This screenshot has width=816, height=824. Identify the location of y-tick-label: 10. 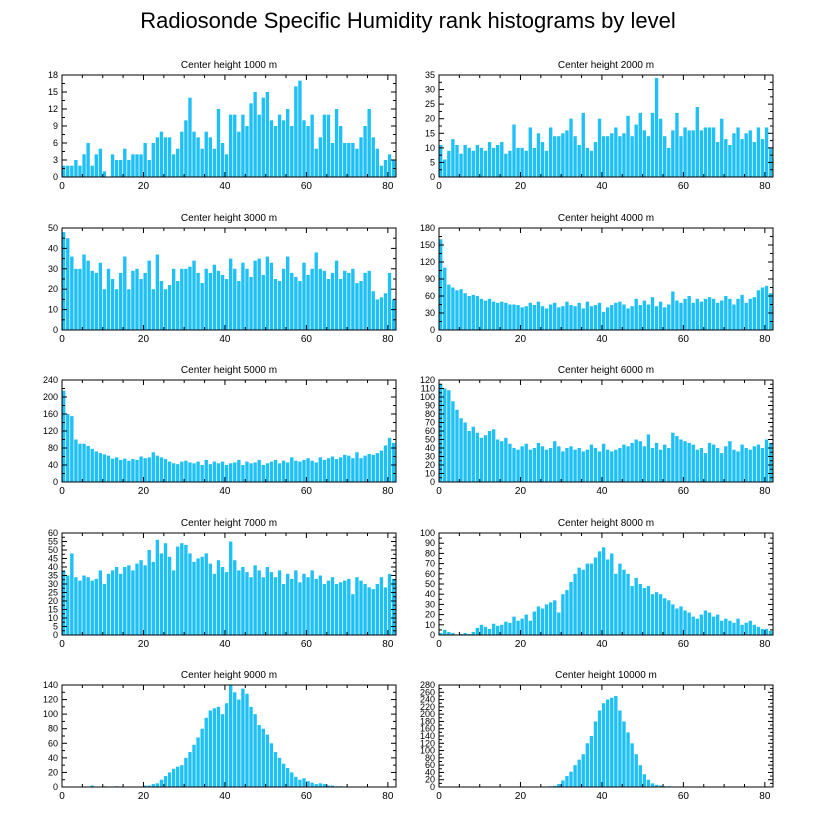
(53, 310).